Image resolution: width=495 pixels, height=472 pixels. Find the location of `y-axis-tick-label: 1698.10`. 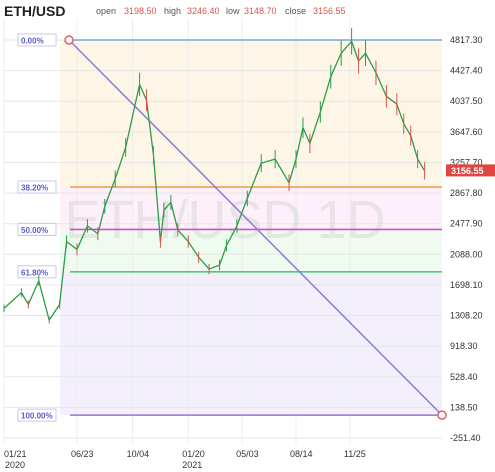

y-axis-tick-label: 1698.10 is located at coordinates (466, 285).